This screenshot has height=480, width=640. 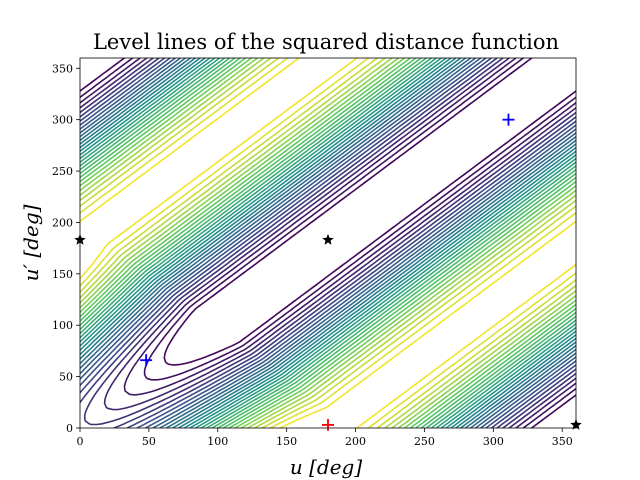 What do you see at coordinates (149, 441) in the screenshot?
I see `x-tick-label: 50` at bounding box center [149, 441].